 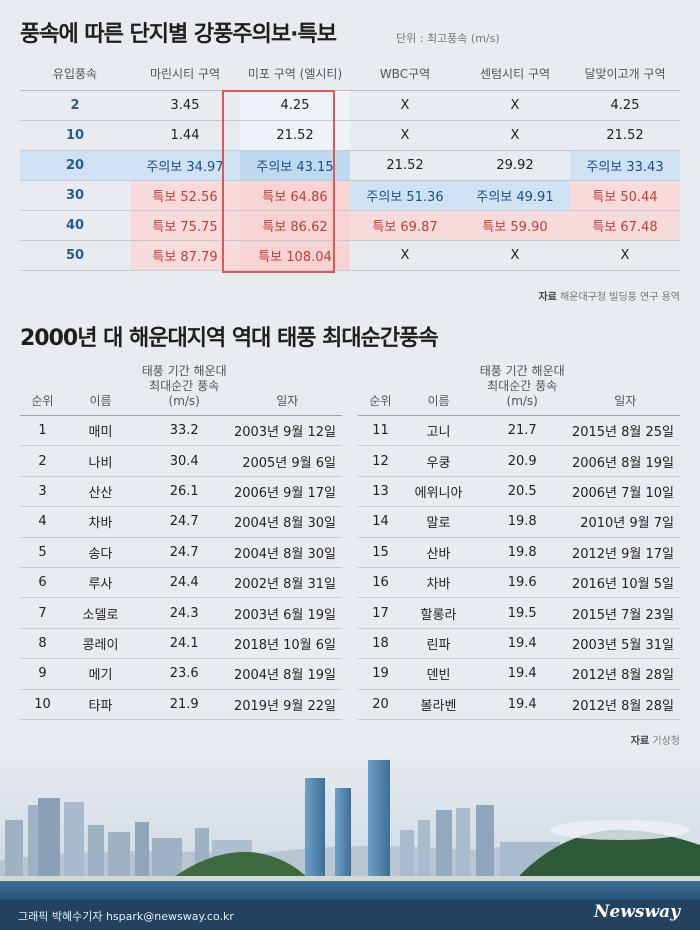 I want to click on typhoon-name-cell: 우쿵, so click(x=438, y=461).